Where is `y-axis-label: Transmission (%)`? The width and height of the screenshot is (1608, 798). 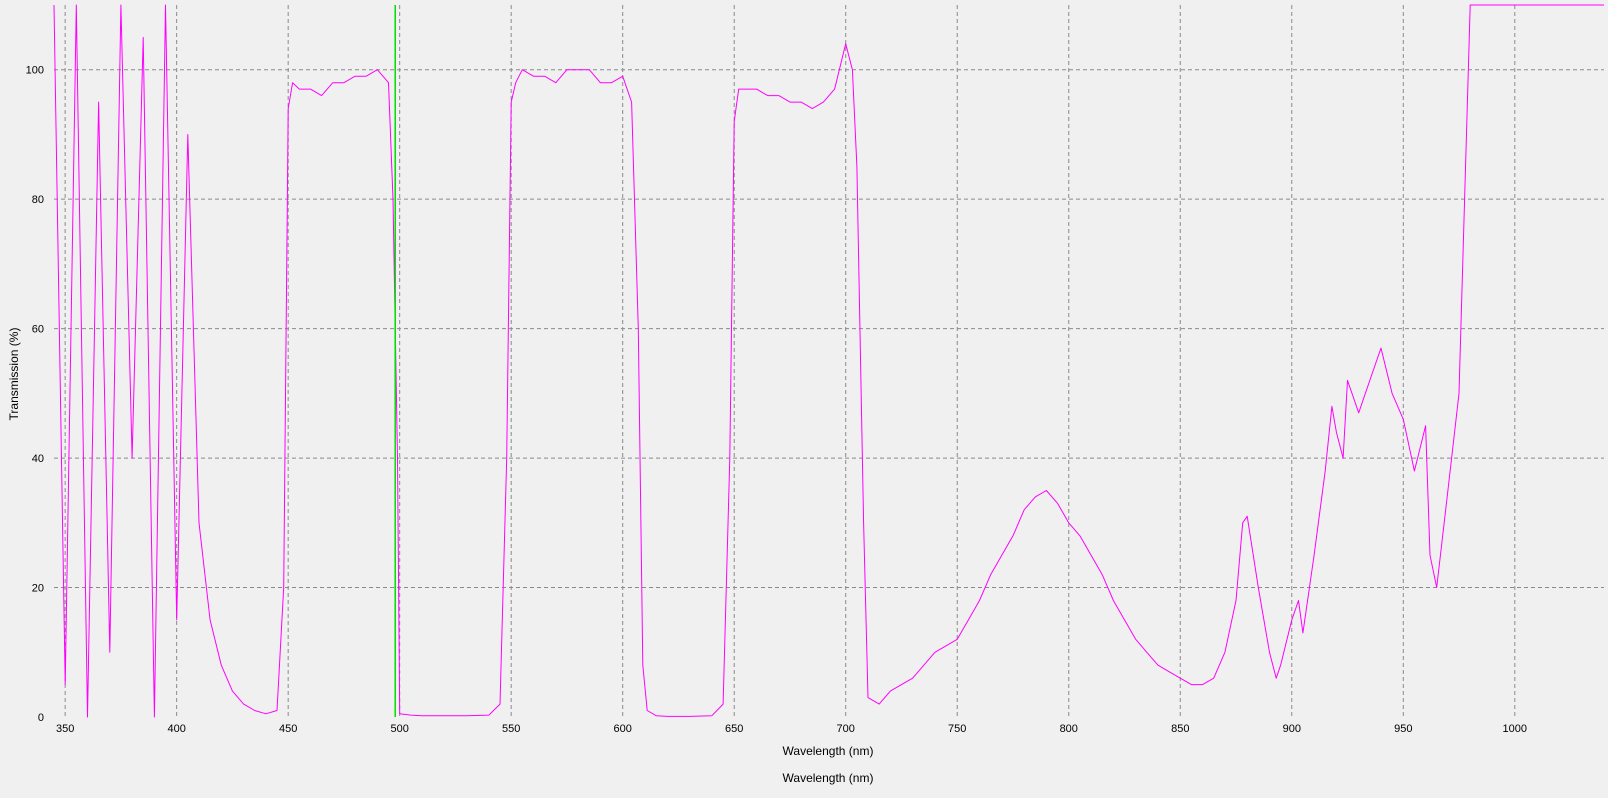
y-axis-label: Transmission (%) is located at coordinates (14, 374).